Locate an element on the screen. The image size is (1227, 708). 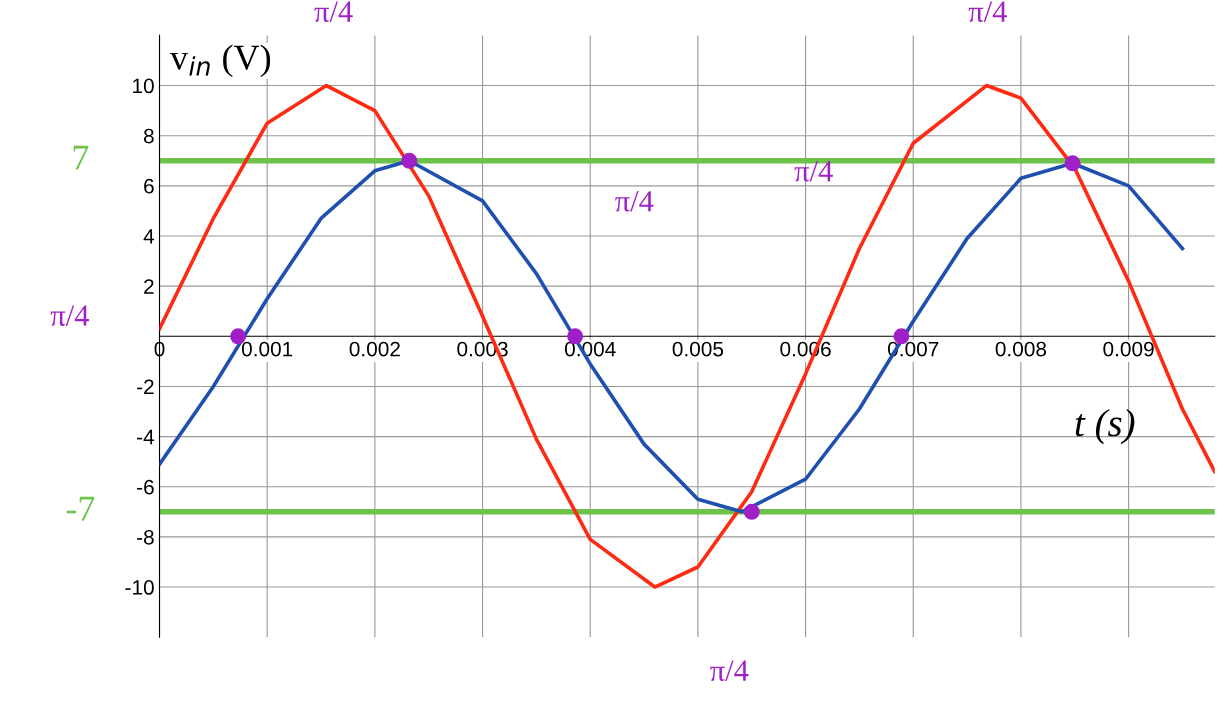
y-tick-label: 8 is located at coordinates (148, 136).